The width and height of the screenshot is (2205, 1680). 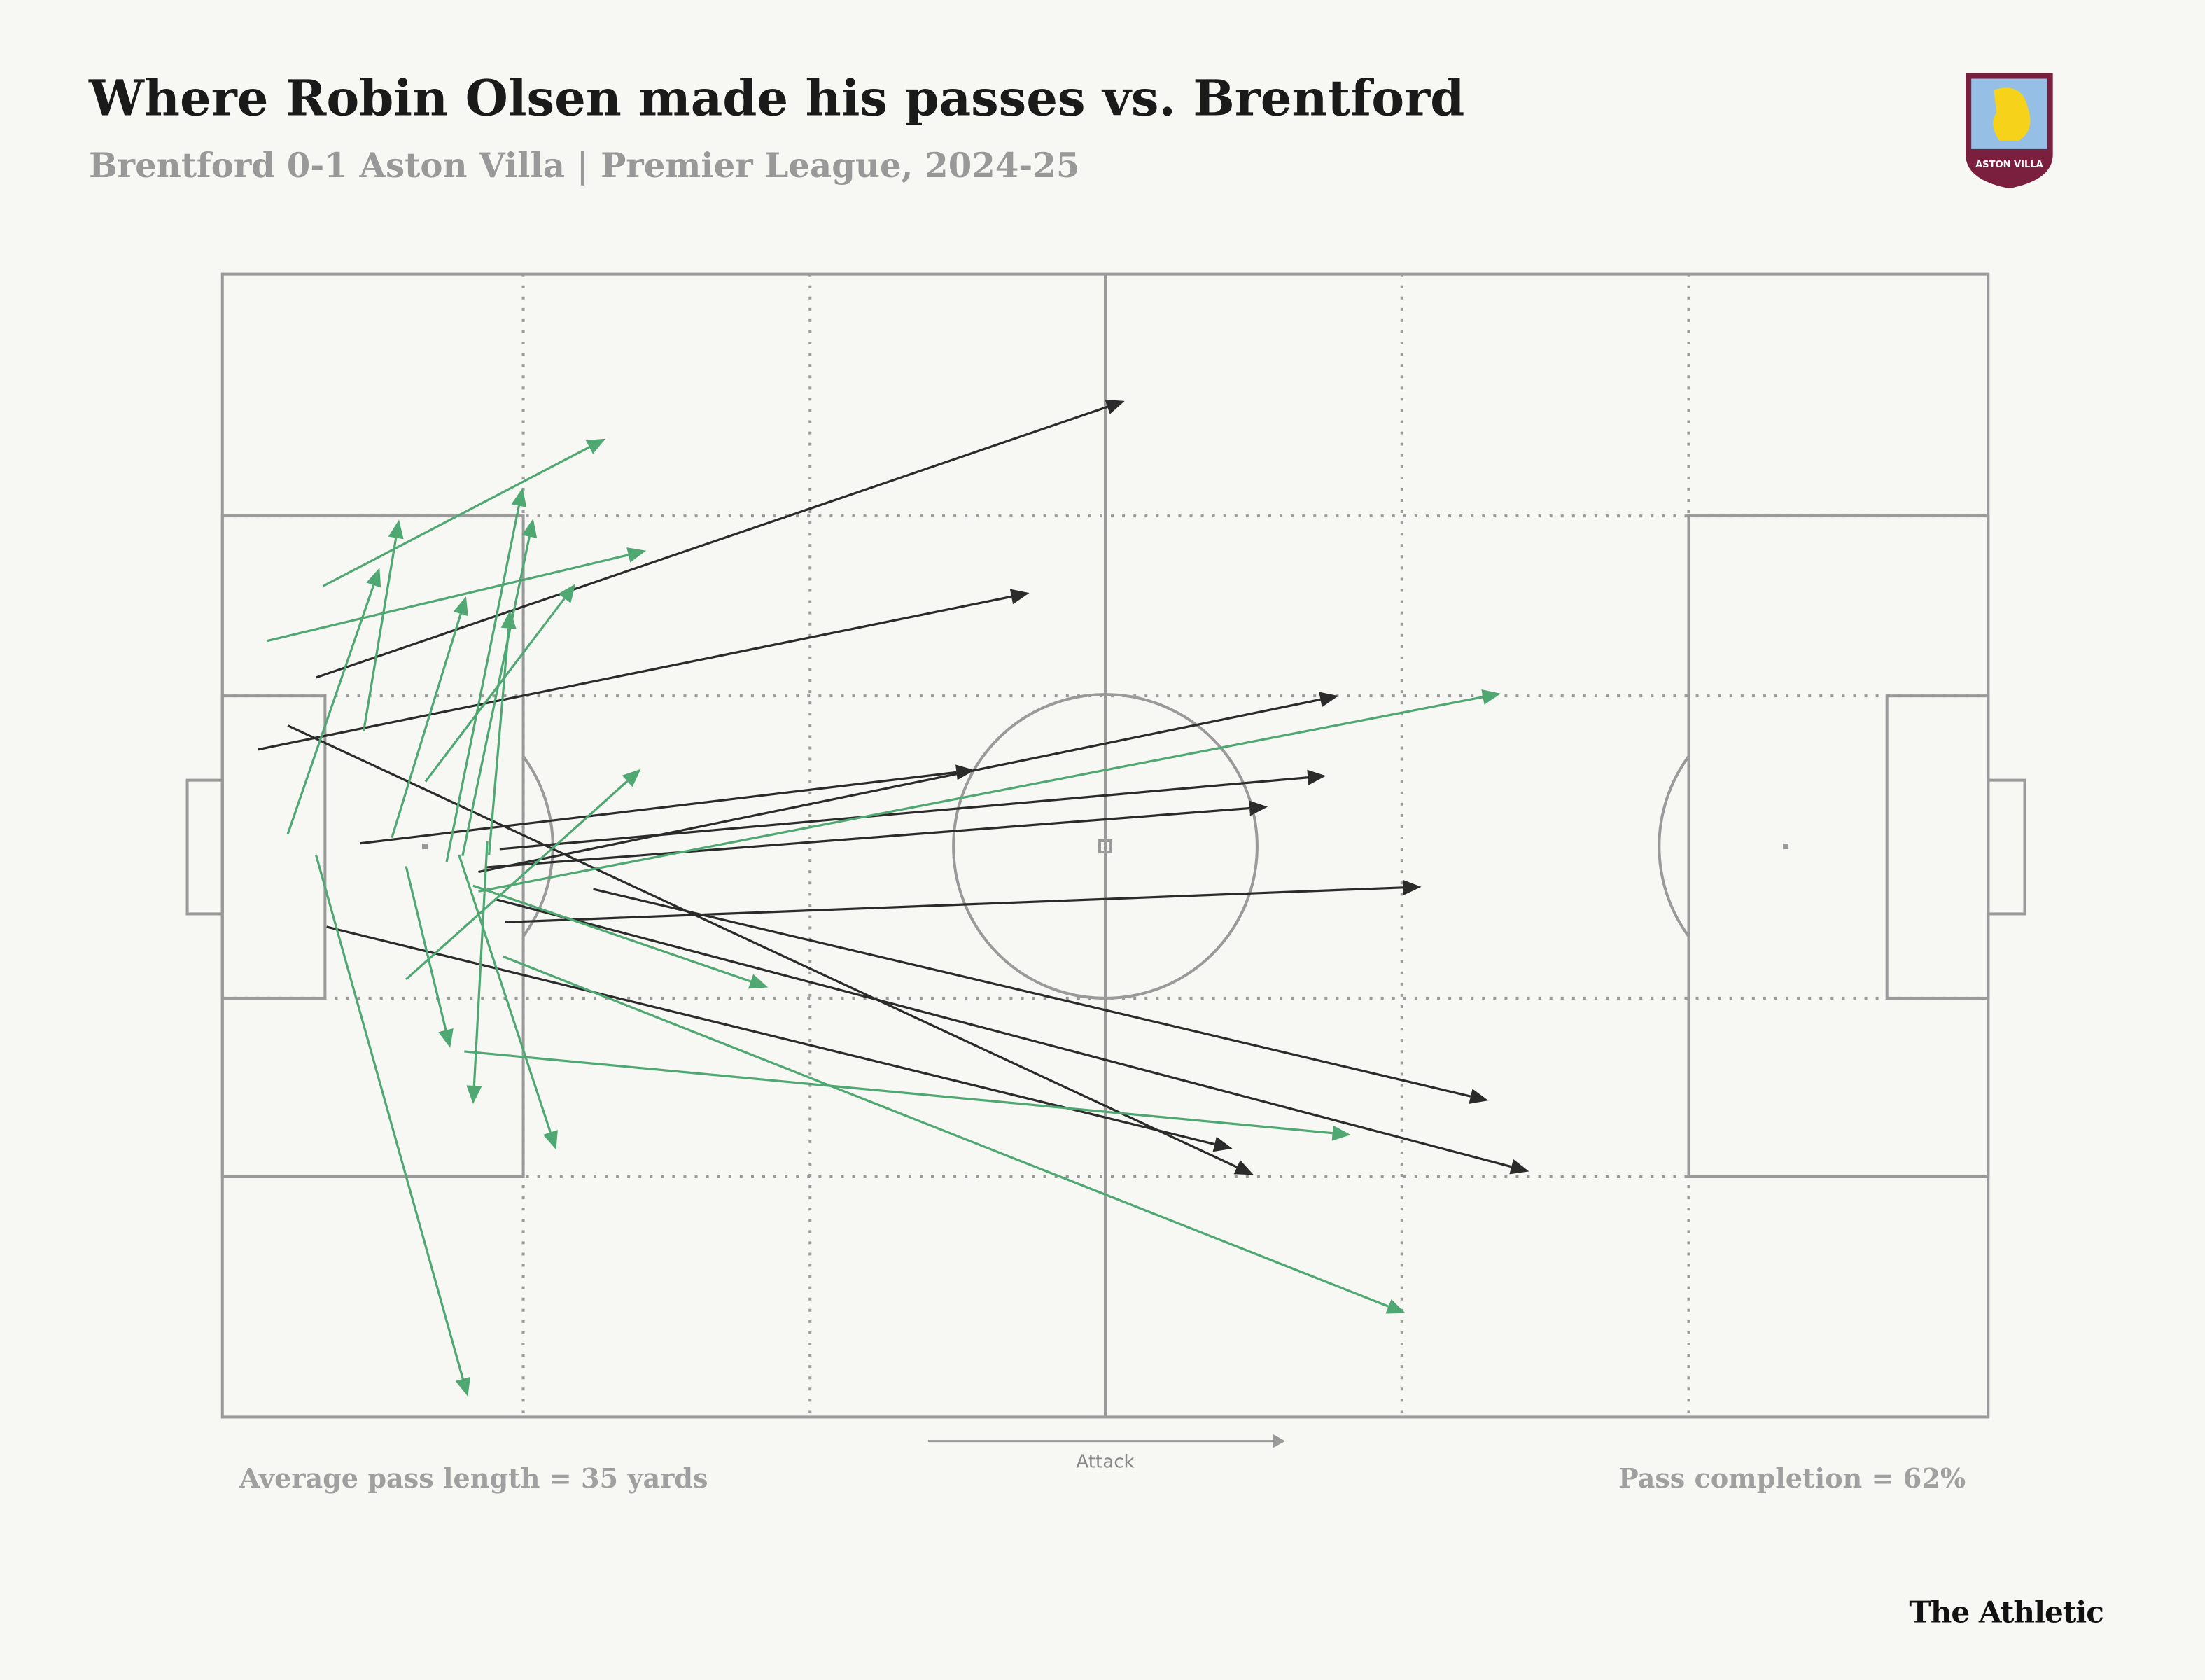 I want to click on brand: The Athletic, so click(x=2006, y=1612).